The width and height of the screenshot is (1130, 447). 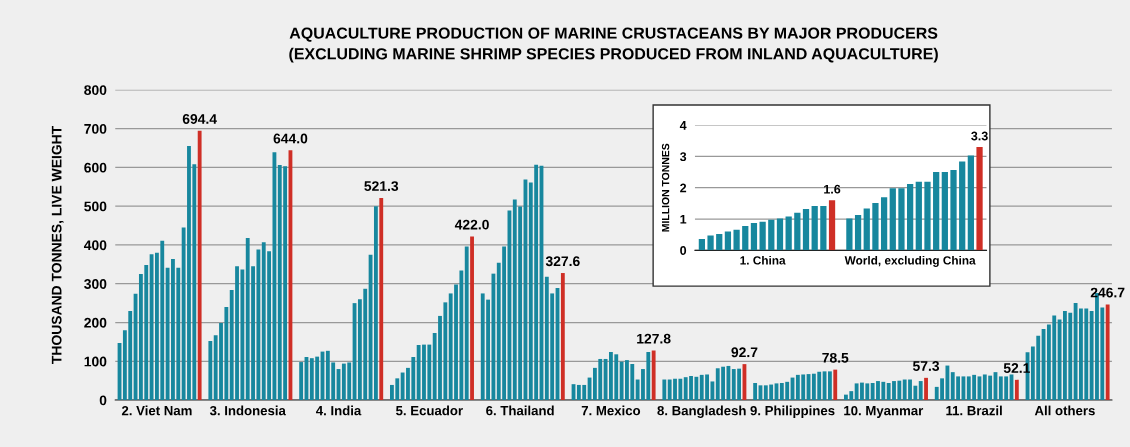 I want to click on y-tick-label: 200, so click(x=95, y=322).